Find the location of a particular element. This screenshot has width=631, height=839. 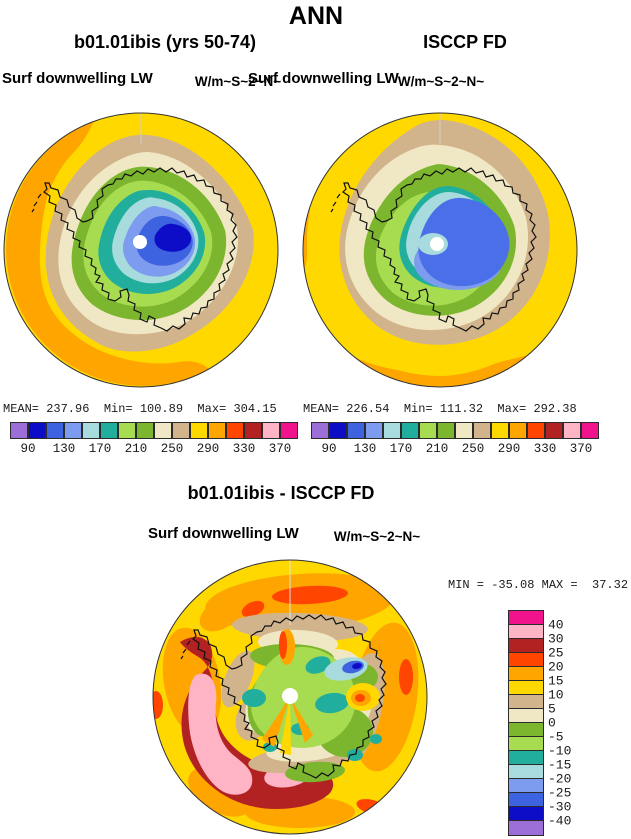

colorbar-tick-label: 25 is located at coordinates (556, 653).